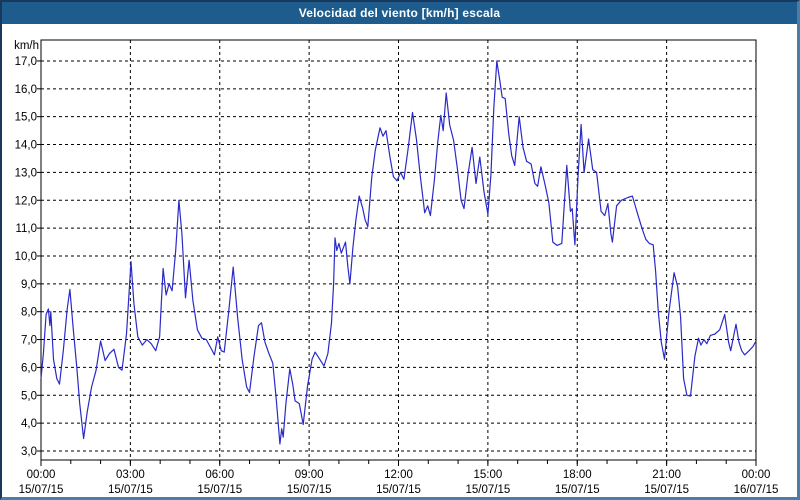  Describe the element at coordinates (26, 62) in the screenshot. I see `y-tick-label: 17,0` at that location.